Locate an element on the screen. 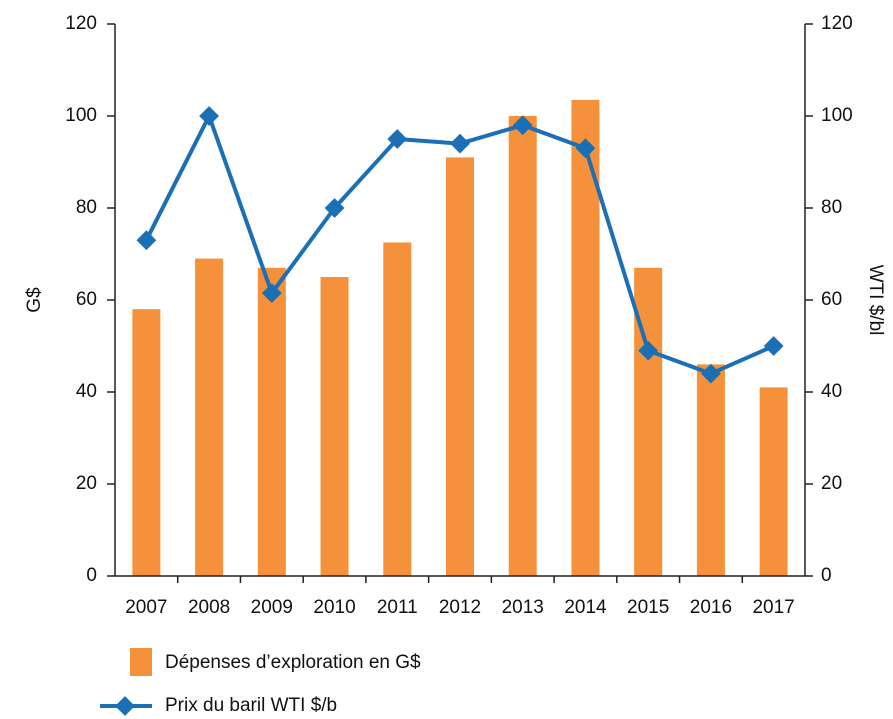  x-tick-label: 2016 is located at coordinates (711, 607).